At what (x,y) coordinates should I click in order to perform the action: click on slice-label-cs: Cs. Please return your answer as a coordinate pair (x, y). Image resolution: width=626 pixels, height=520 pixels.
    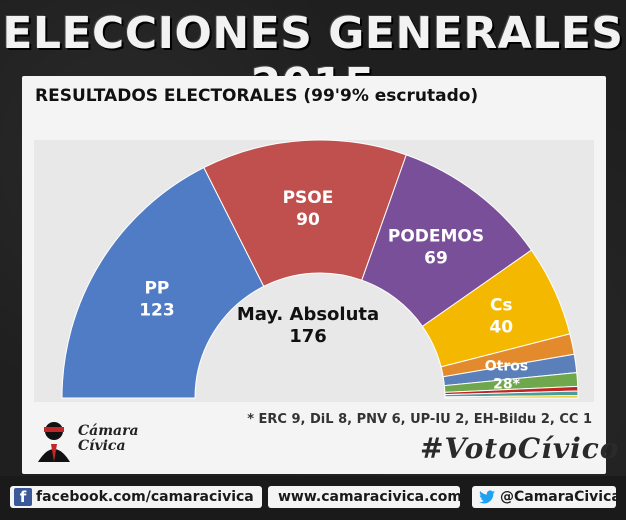
    Looking at the image, I should click on (501, 306).